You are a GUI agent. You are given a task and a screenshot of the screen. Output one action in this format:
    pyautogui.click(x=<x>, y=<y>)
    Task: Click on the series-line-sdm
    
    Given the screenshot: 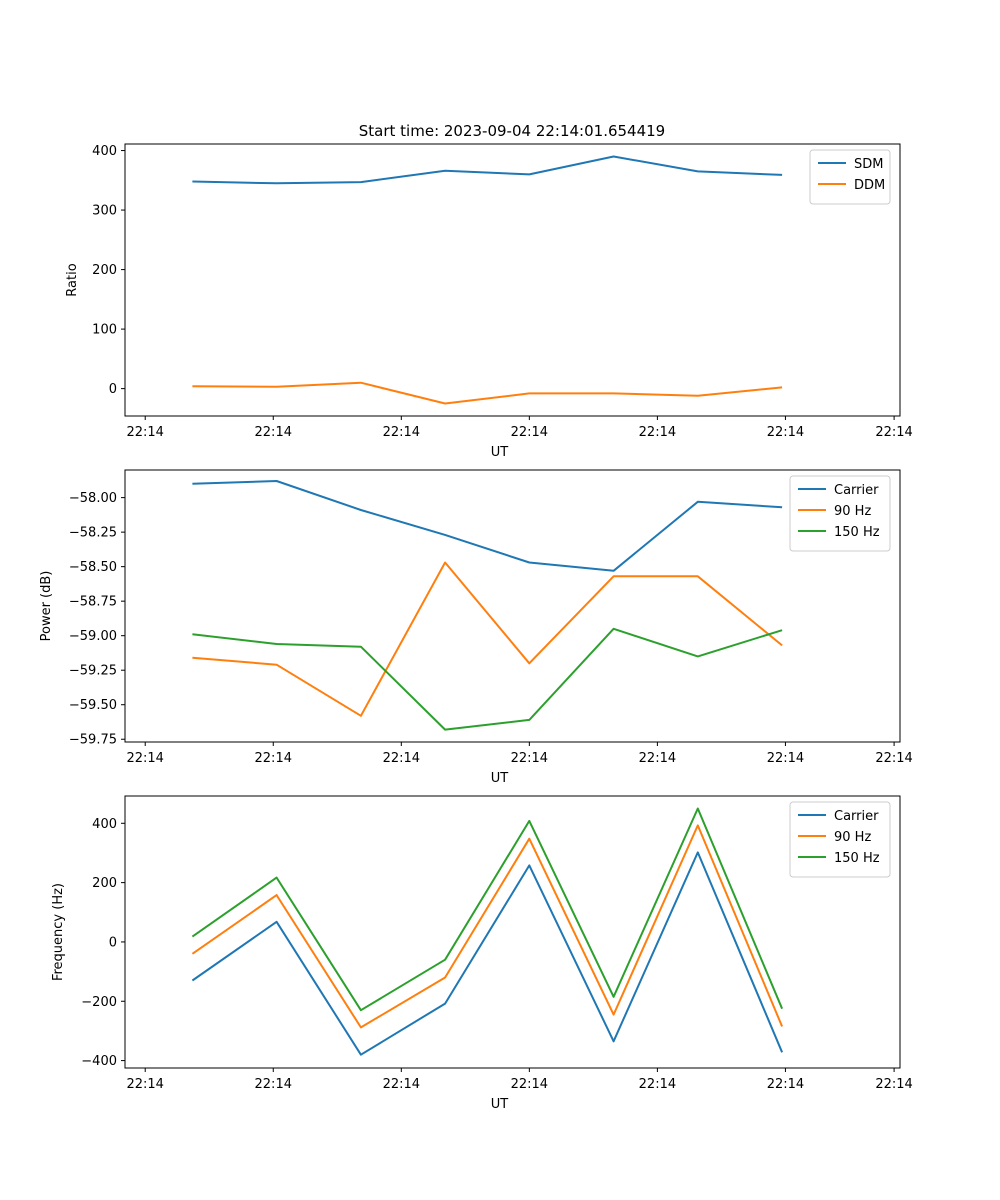 What is the action you would take?
    pyautogui.click(x=487, y=170)
    